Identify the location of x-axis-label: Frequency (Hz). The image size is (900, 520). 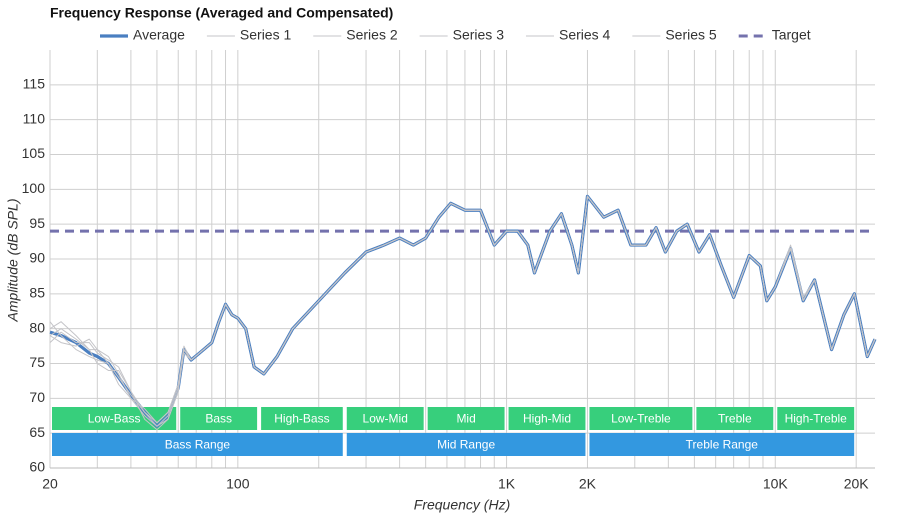
(462, 505).